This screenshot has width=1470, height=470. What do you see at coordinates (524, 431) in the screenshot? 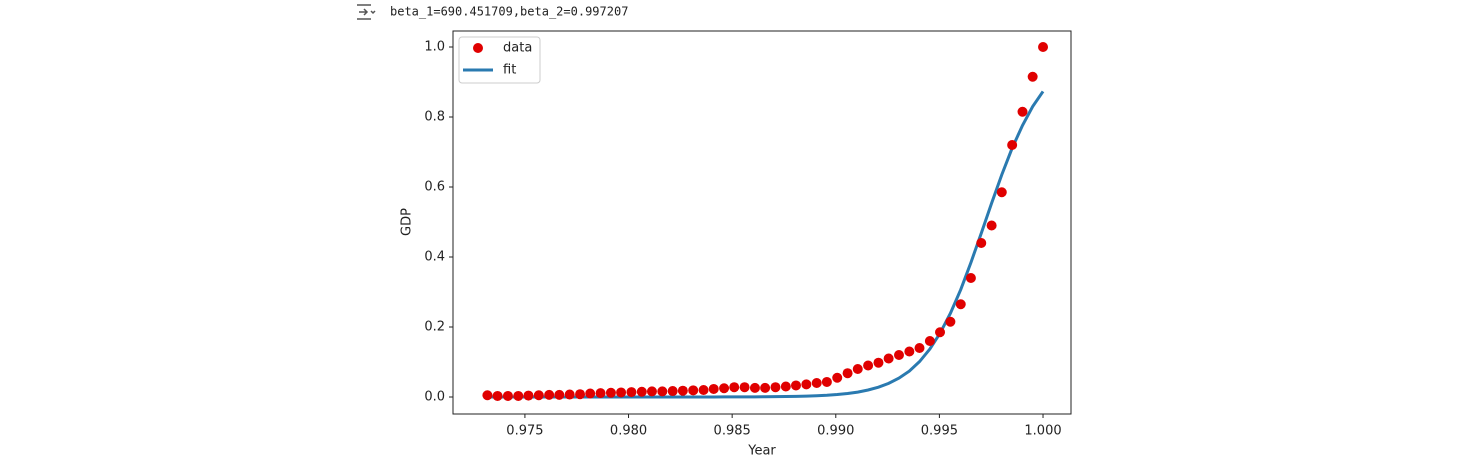
I see `x-tick-label: 0.975` at bounding box center [524, 431].